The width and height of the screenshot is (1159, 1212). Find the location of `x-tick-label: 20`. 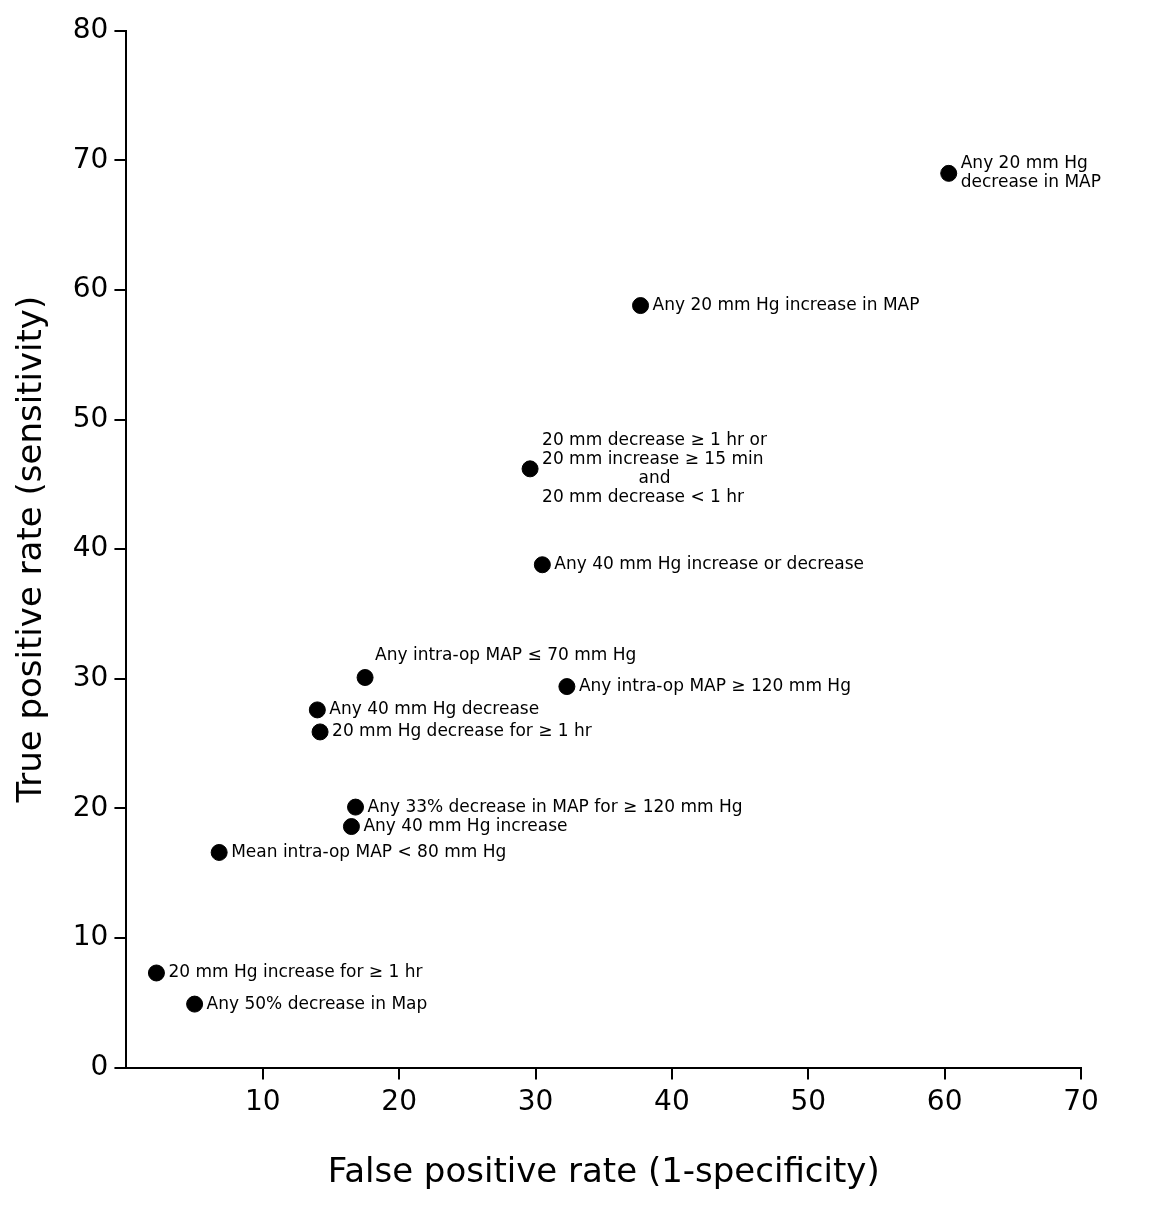

x-tick-label: 20 is located at coordinates (399, 1100).